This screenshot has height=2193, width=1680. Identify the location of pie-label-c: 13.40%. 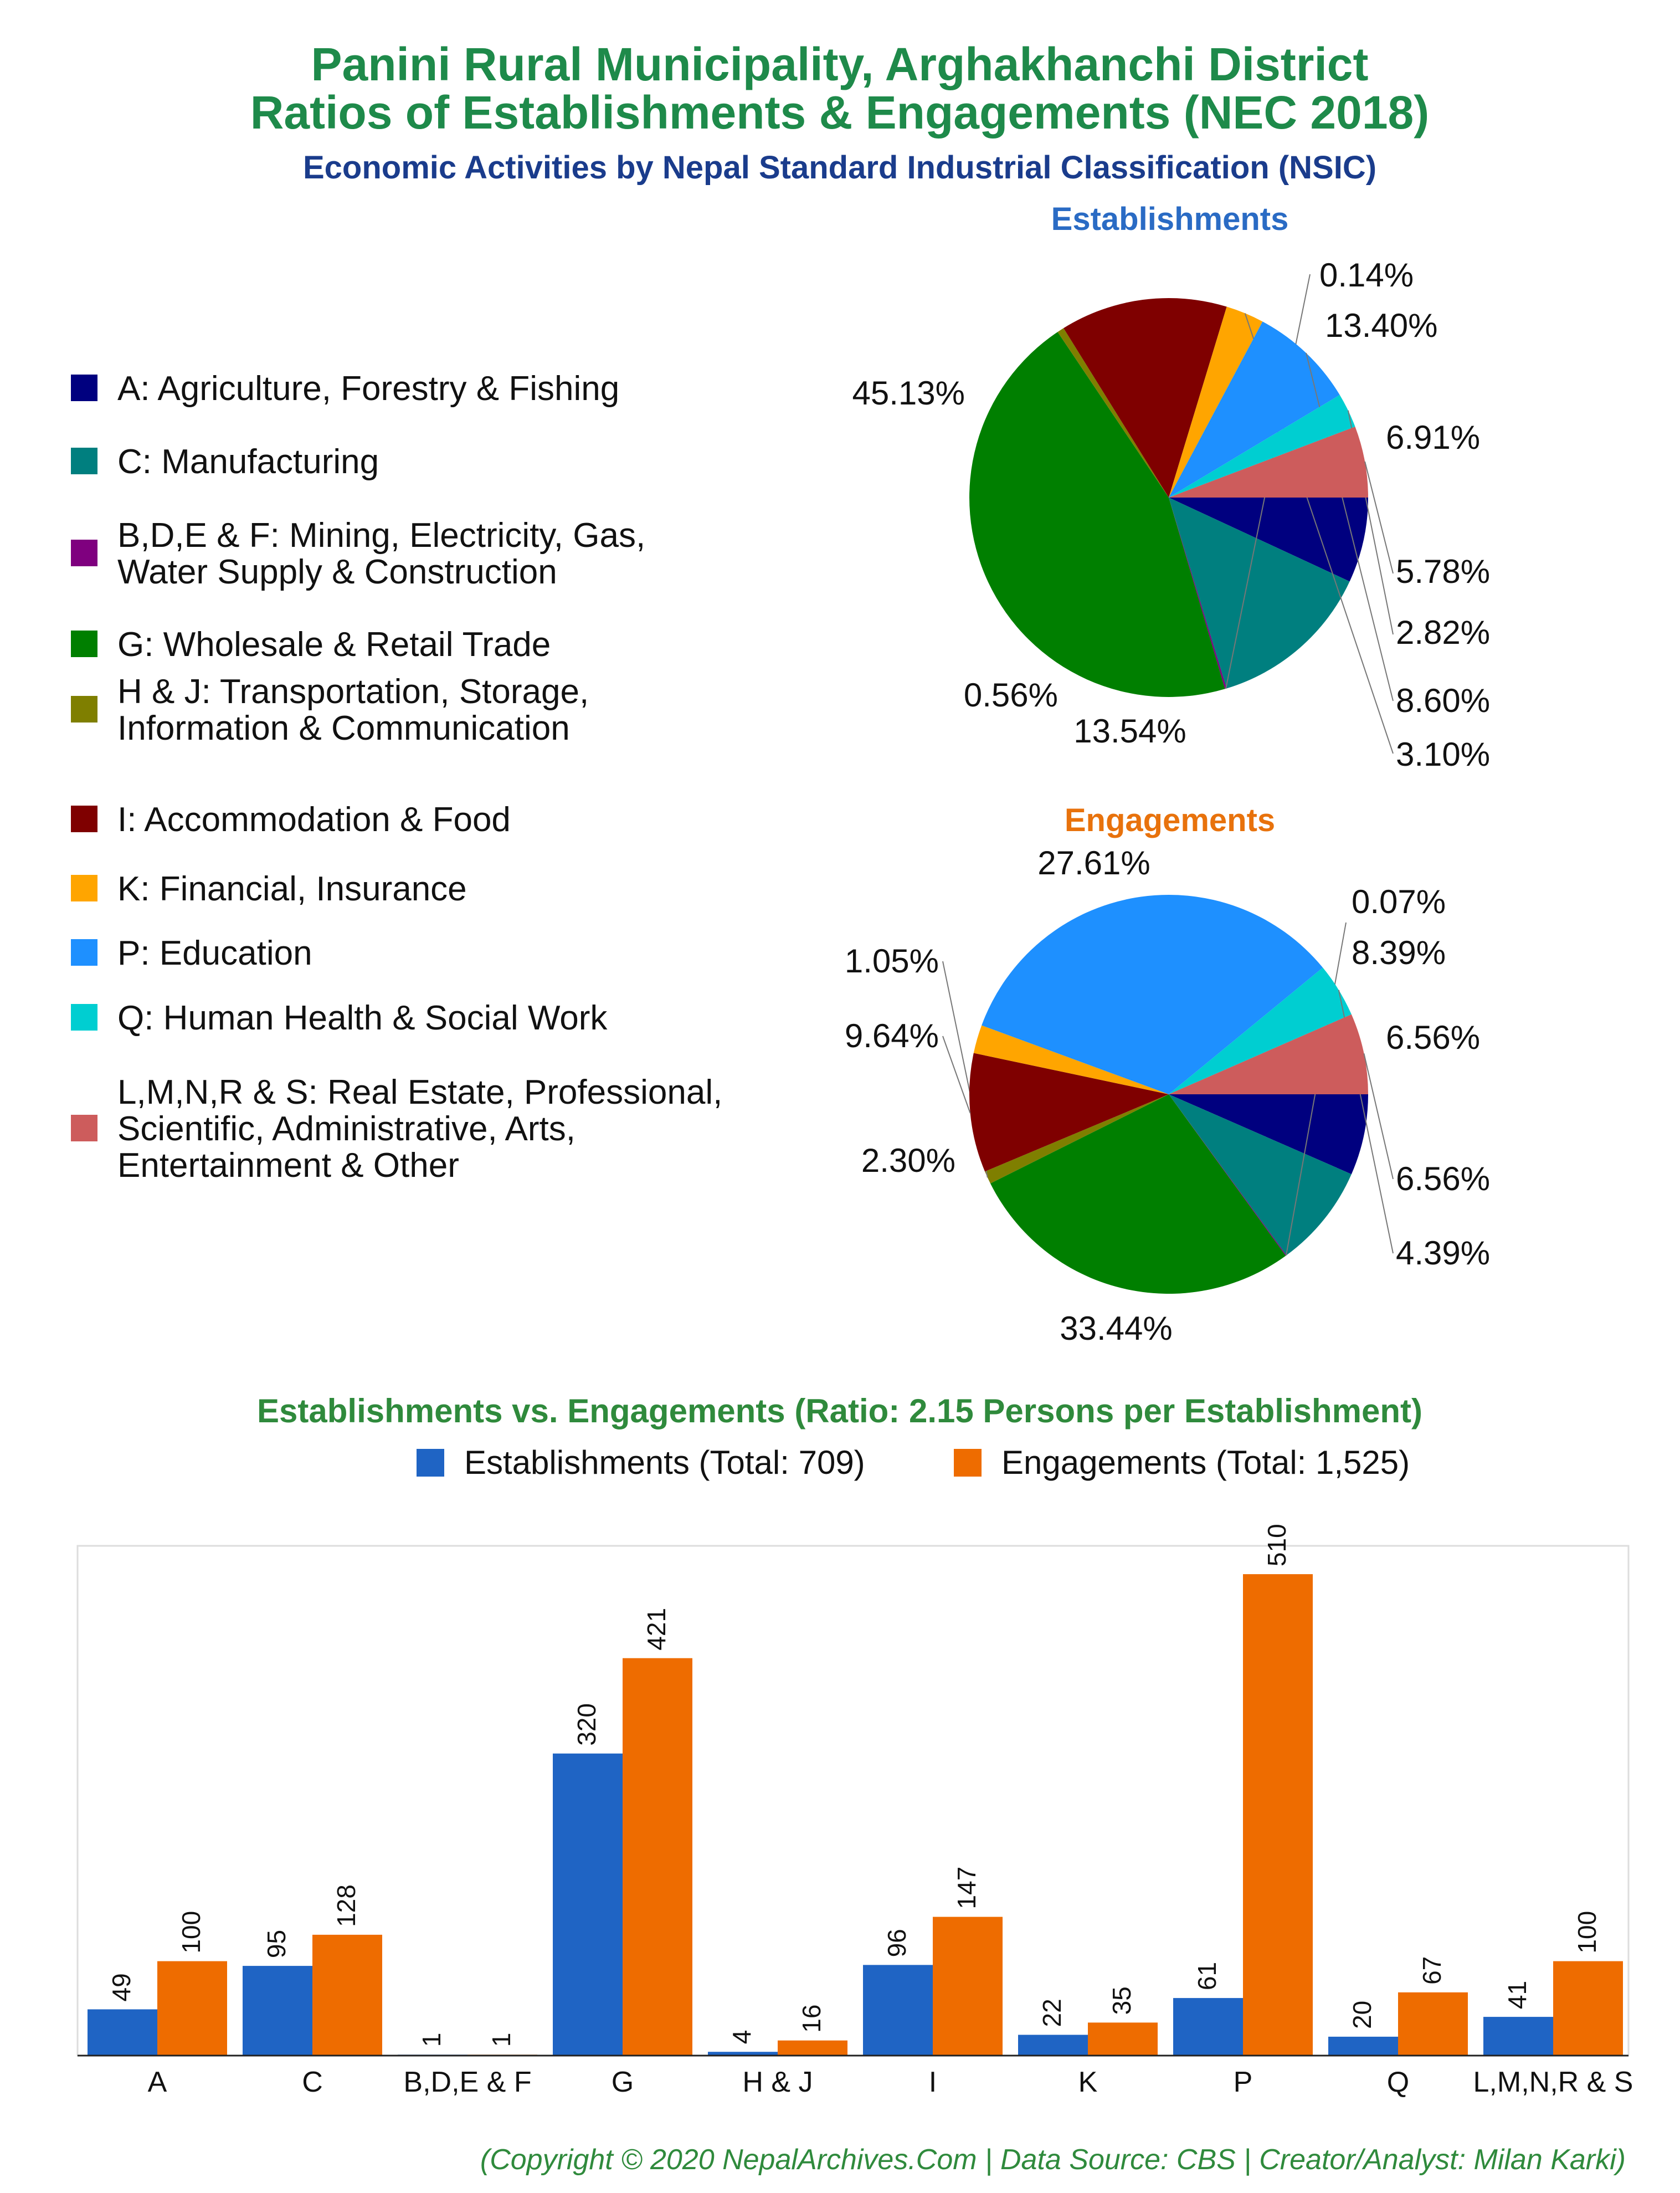
(1381, 325).